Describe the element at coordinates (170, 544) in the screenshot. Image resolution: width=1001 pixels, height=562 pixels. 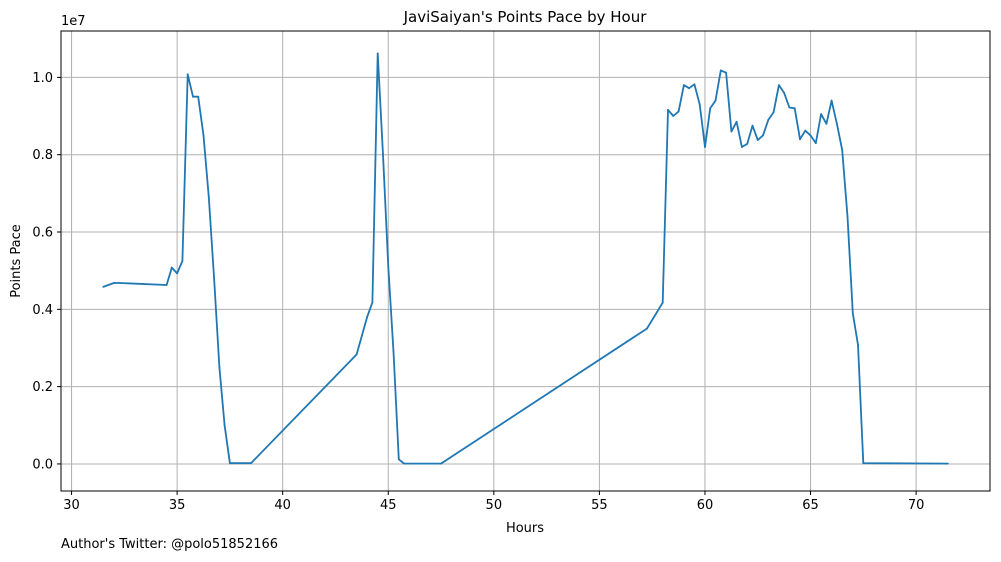
I see `author-twitter-footer: Author's Twitter: @polo51852166` at that location.